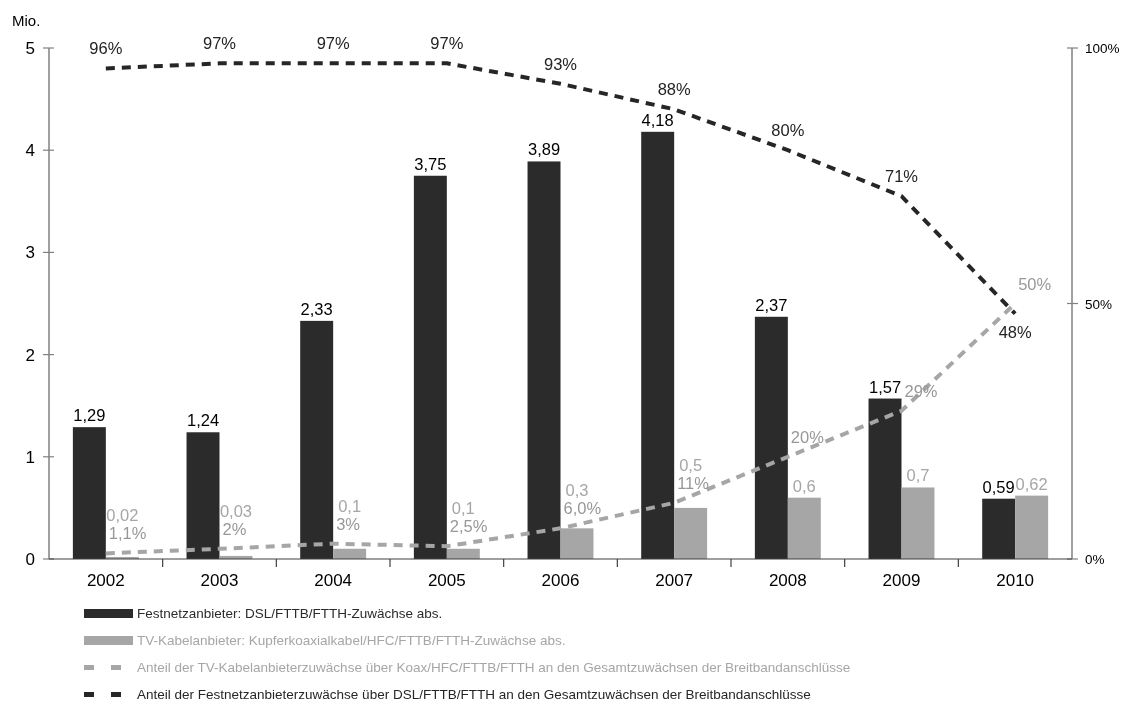 This screenshot has height=709, width=1127. Describe the element at coordinates (1099, 304) in the screenshot. I see `y2-tick-label: 50%` at that location.